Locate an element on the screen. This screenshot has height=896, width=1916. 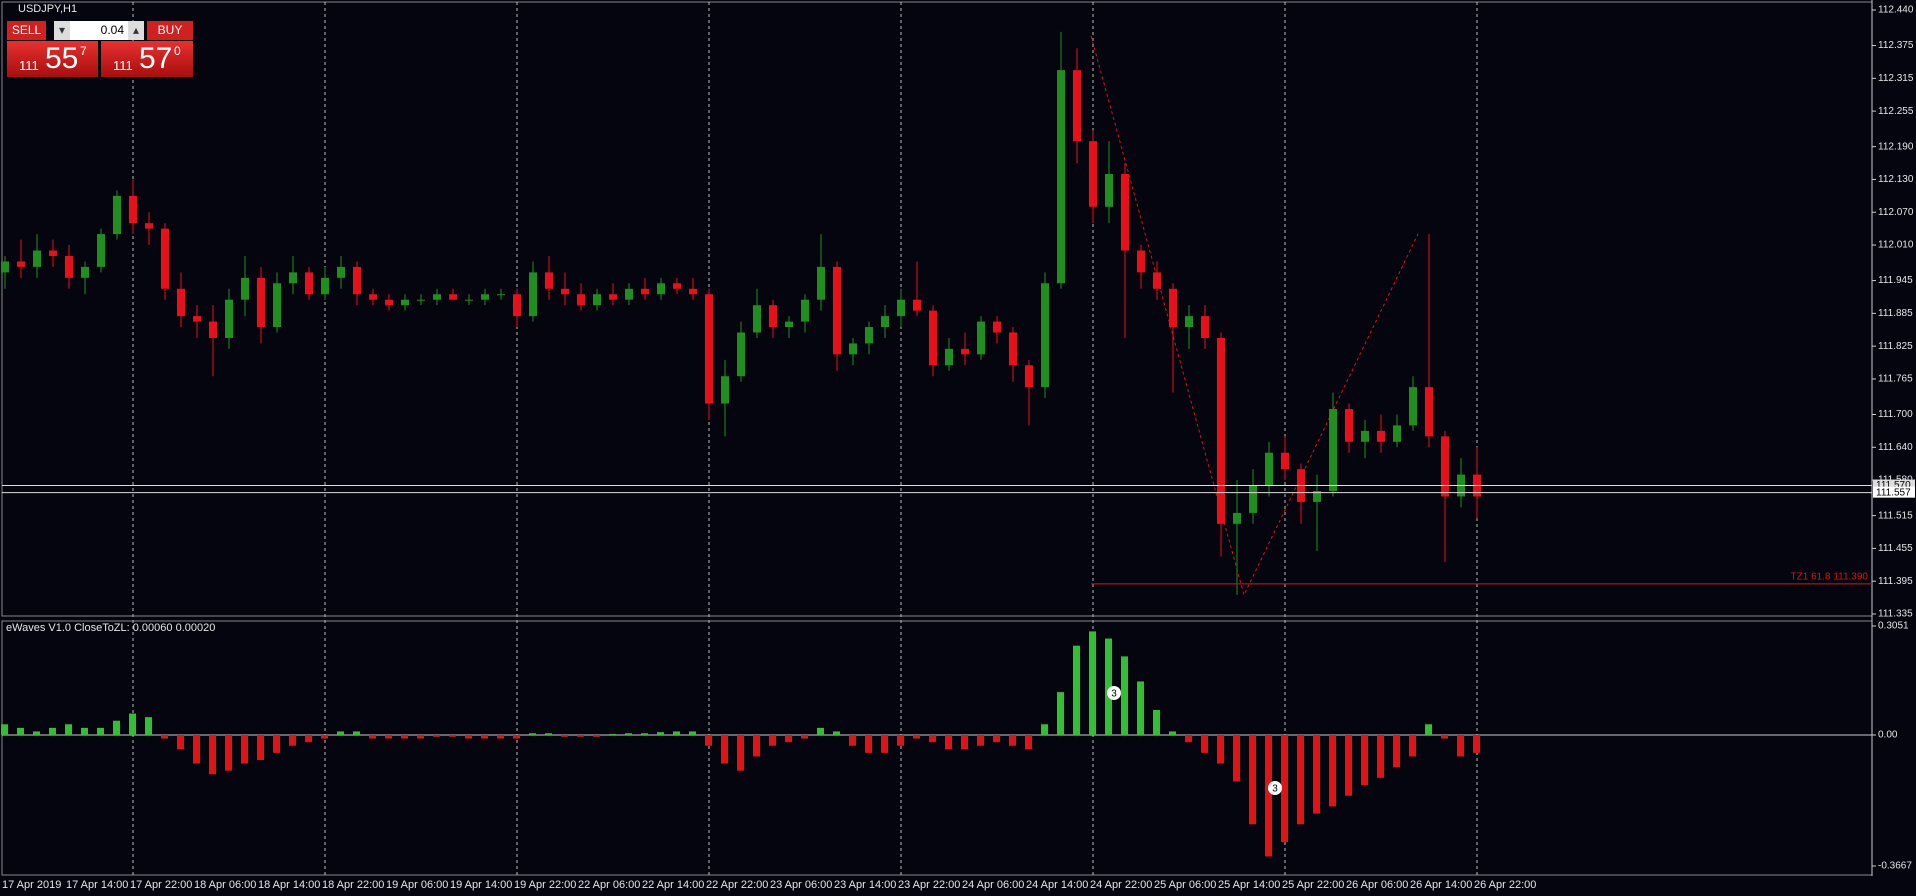
y-tick-label: 112.190 is located at coordinates (1896, 146).